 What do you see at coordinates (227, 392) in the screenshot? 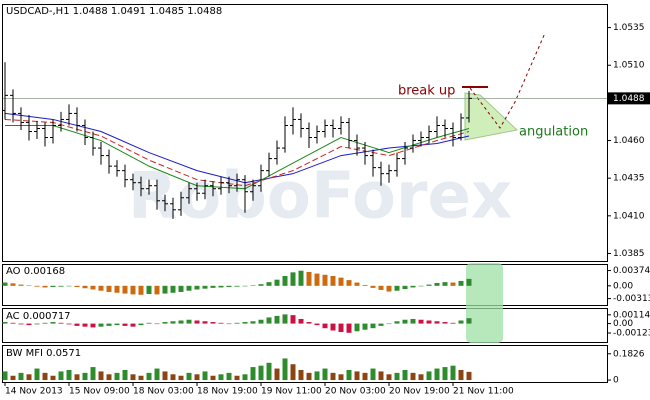
I see `x-tick-label: 18 Nov 19:00` at bounding box center [227, 392].